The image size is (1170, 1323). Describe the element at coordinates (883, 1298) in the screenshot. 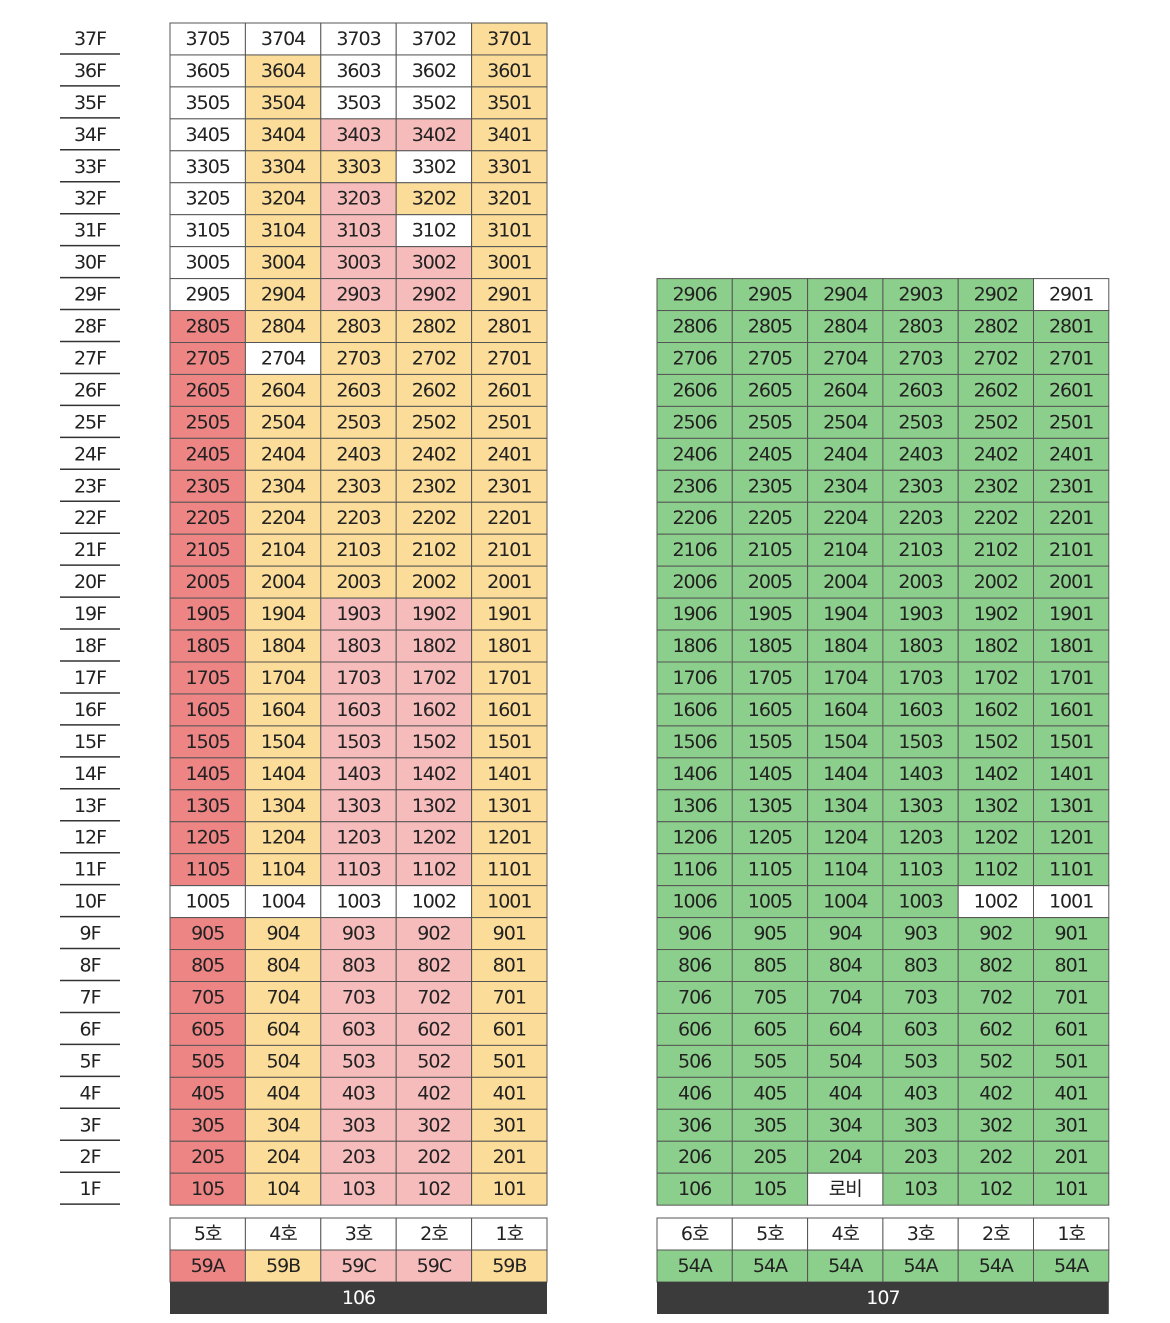

I see `building-bar` at that location.